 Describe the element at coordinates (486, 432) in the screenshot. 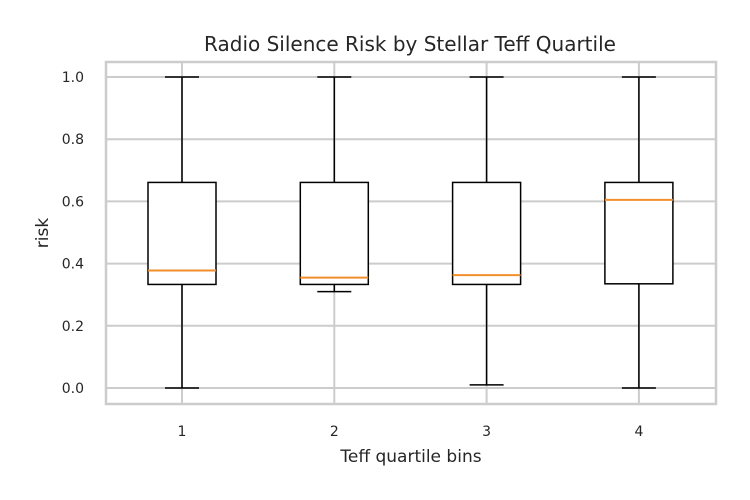

I see `x-tick-label: 3` at that location.